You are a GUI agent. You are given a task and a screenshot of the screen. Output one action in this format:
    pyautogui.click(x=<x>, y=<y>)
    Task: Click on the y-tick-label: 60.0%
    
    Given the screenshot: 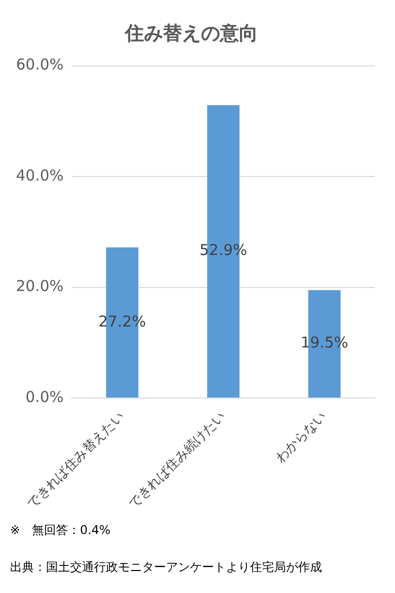 What is the action you would take?
    pyautogui.click(x=40, y=65)
    